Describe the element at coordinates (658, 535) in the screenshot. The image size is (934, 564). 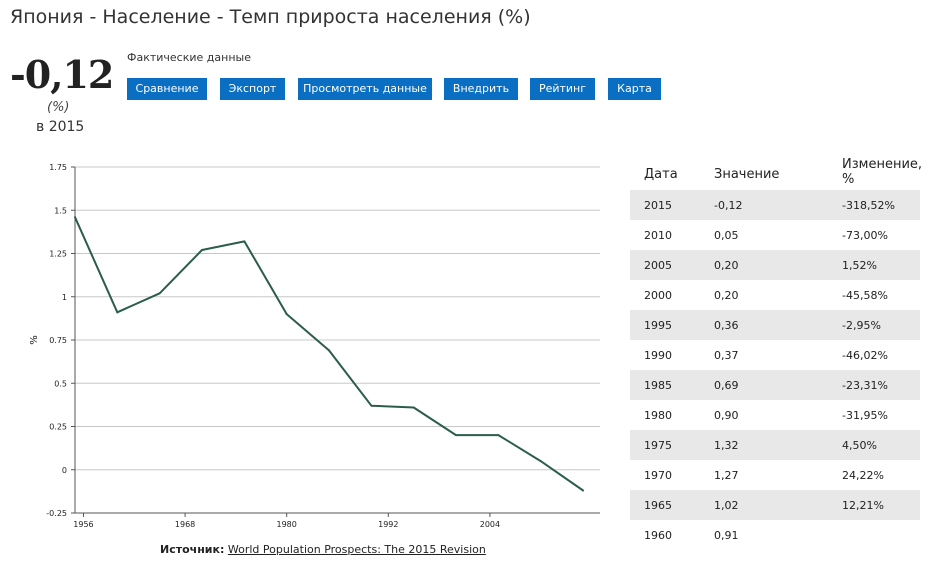
I see `row-date: 1960` at that location.